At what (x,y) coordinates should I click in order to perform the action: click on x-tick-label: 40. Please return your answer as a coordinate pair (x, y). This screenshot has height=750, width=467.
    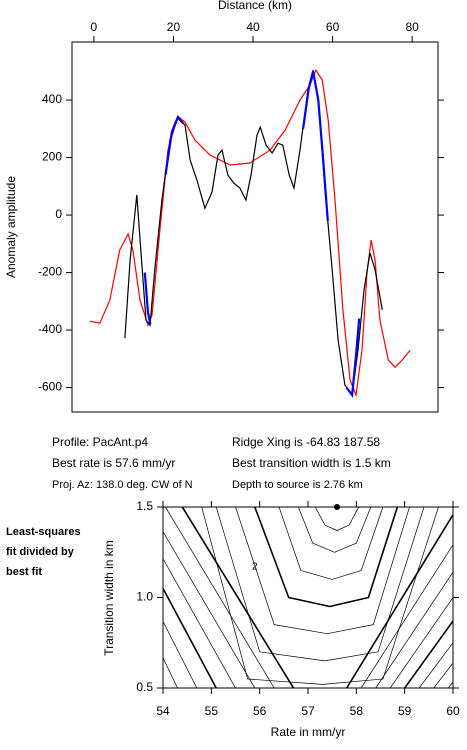
    Looking at the image, I should click on (253, 27).